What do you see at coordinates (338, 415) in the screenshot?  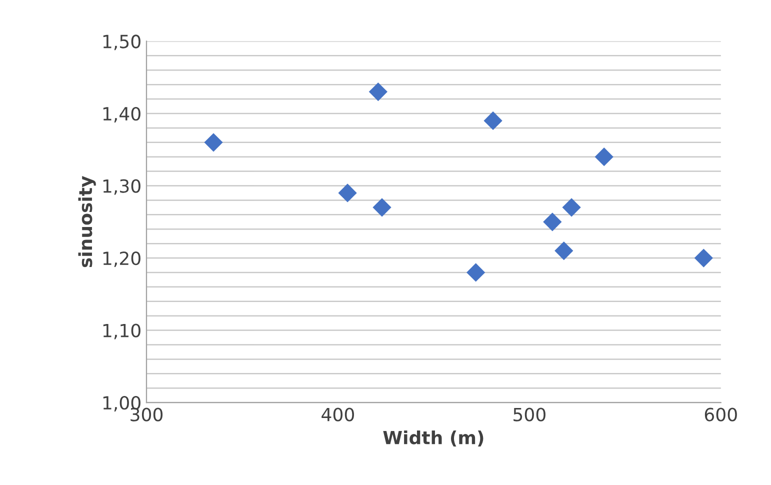 I see `x-tick-label: 400` at bounding box center [338, 415].